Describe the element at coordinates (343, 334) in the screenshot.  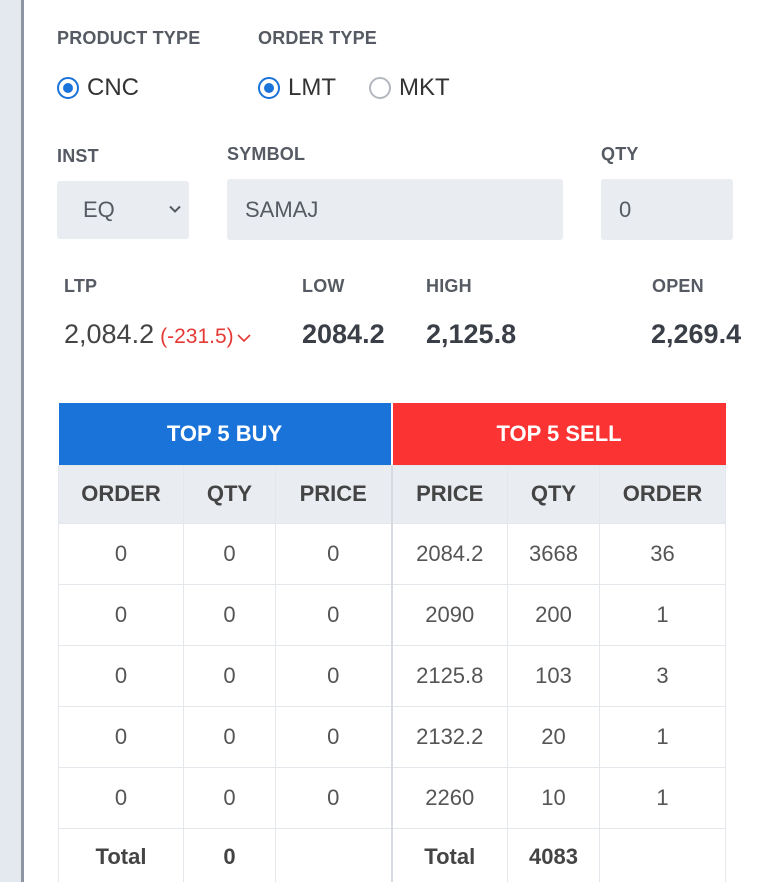
I see `low-value: 2084.2` at that location.